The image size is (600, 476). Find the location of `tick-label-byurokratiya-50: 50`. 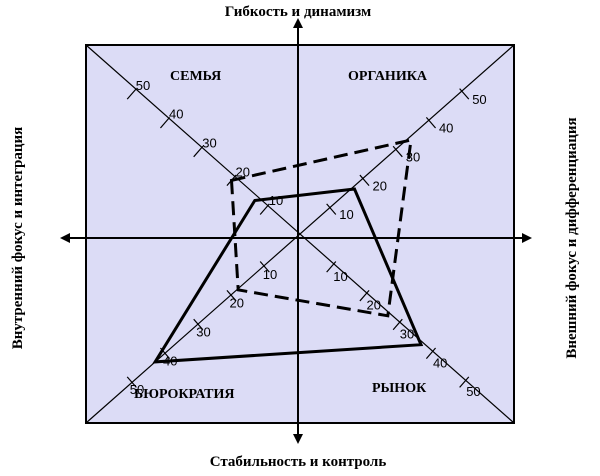

tick-label-byurokratiya-50: 50 is located at coordinates (137, 389).